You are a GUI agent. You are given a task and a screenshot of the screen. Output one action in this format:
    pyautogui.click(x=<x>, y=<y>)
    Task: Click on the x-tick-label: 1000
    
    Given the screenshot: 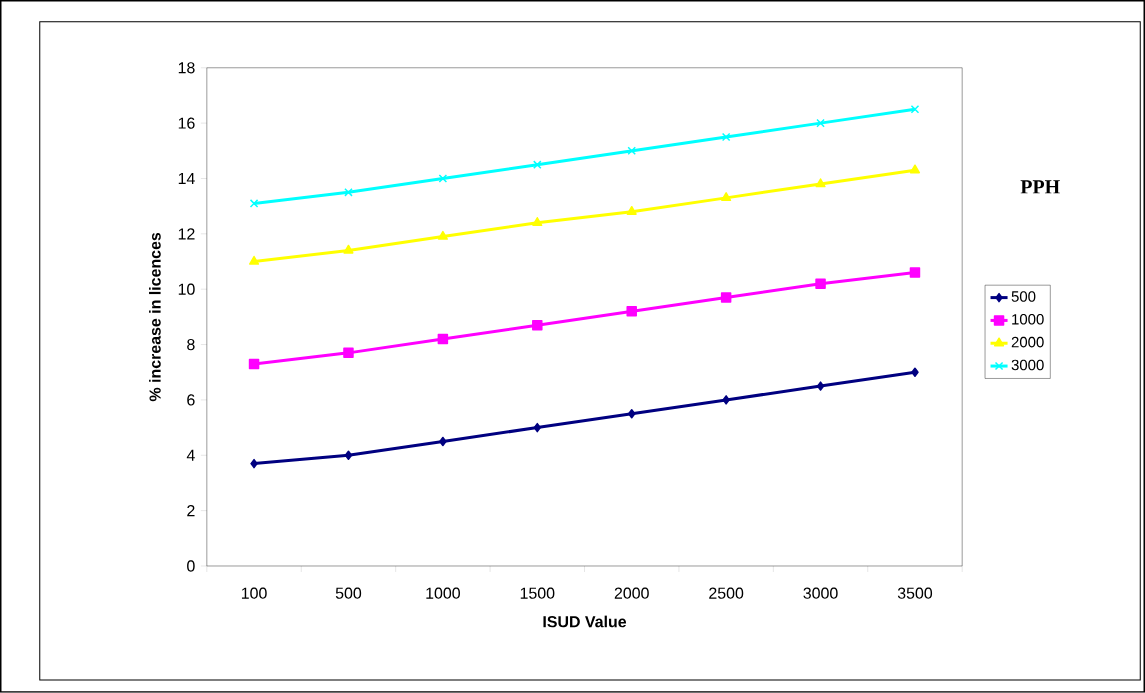 What is the action you would take?
    pyautogui.click(x=443, y=593)
    